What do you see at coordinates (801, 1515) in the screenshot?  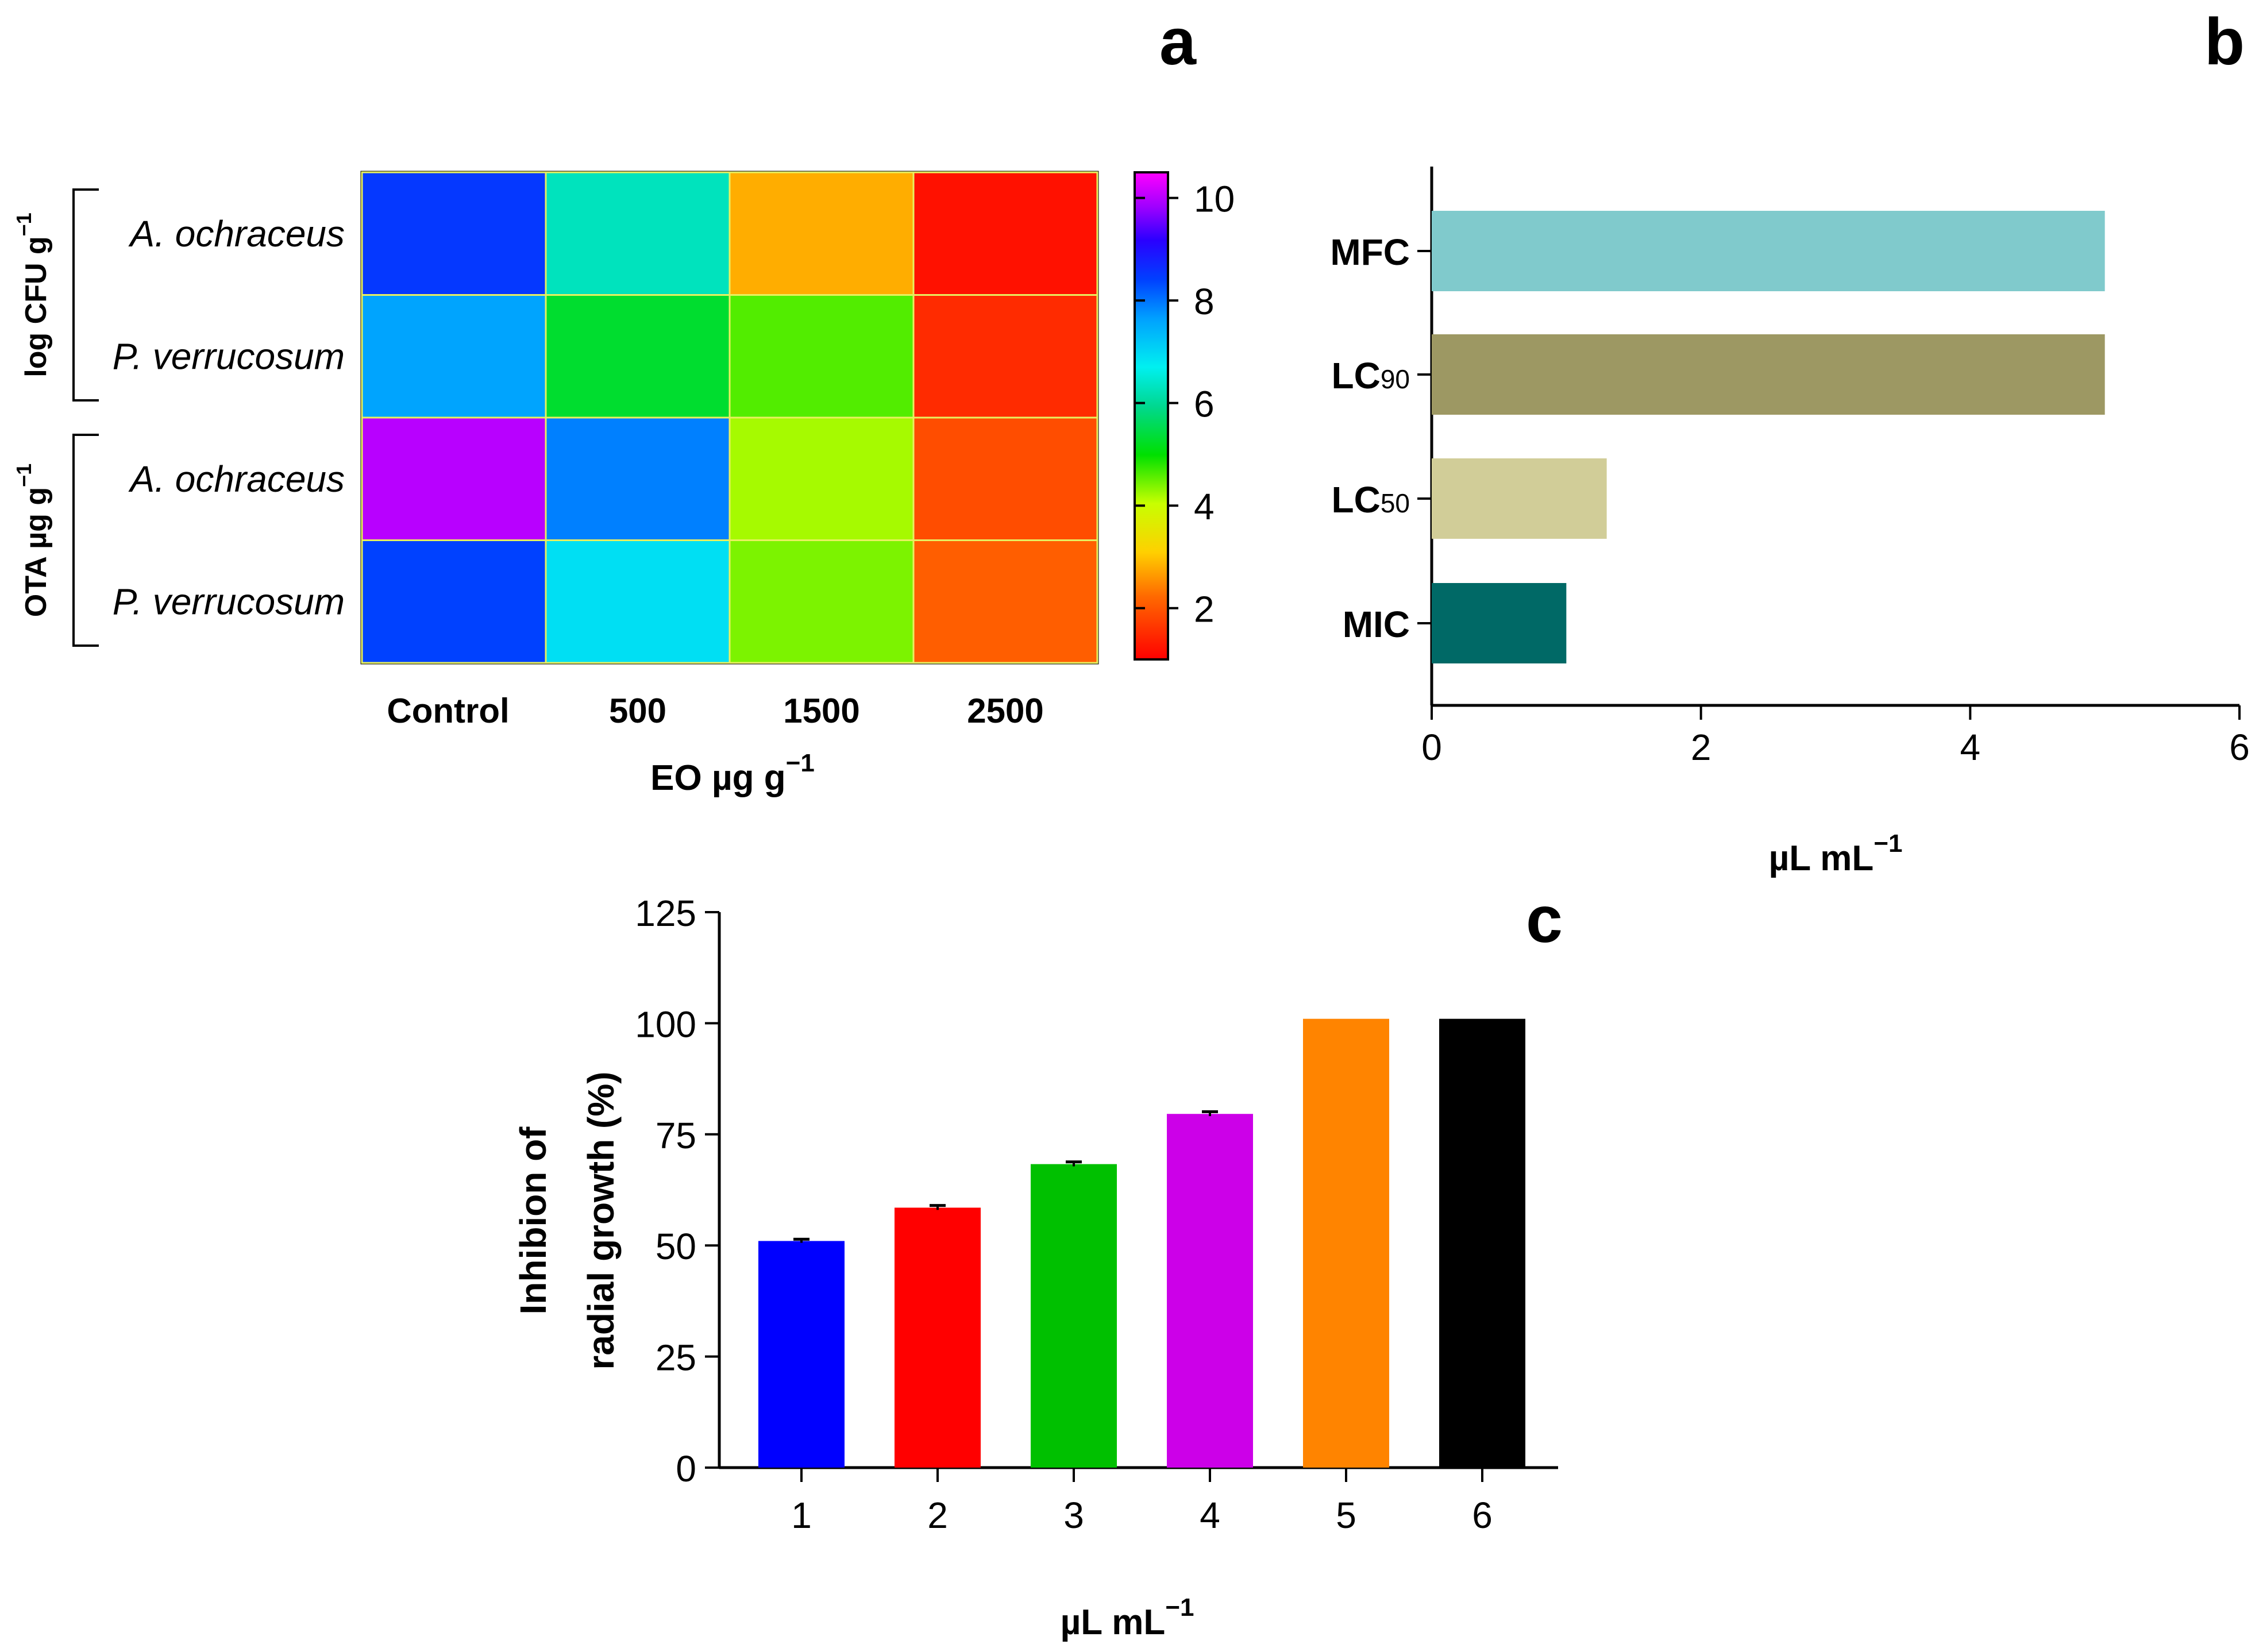 I see `vbar-x-tick-label: 1` at bounding box center [801, 1515].